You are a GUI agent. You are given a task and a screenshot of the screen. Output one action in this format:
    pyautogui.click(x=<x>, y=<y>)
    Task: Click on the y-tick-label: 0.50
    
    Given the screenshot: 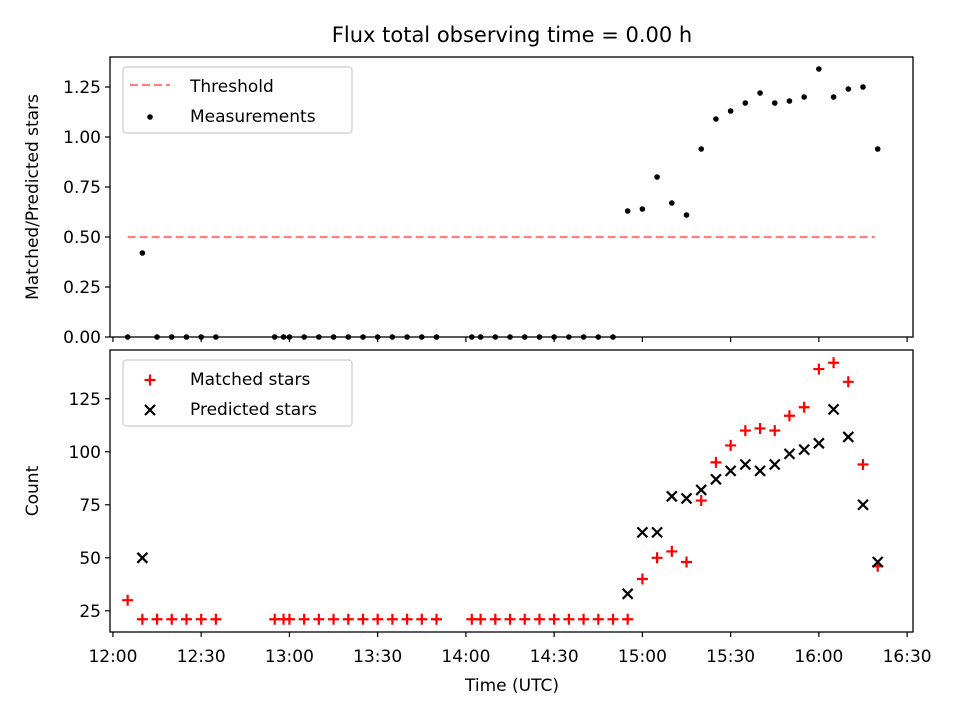 What is the action you would take?
    pyautogui.click(x=82, y=238)
    